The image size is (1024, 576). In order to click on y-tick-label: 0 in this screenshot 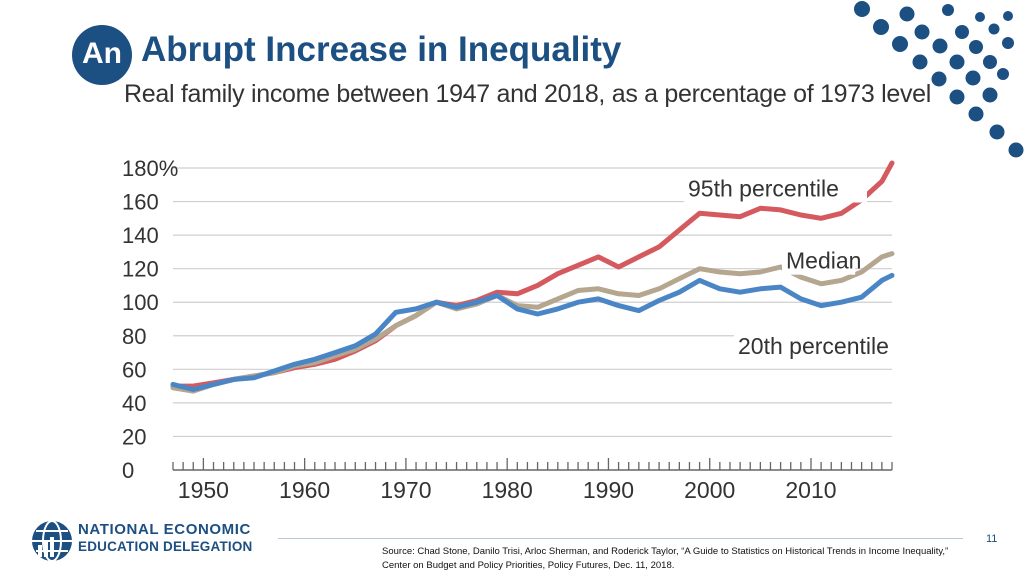, I will do `click(128, 470)`.